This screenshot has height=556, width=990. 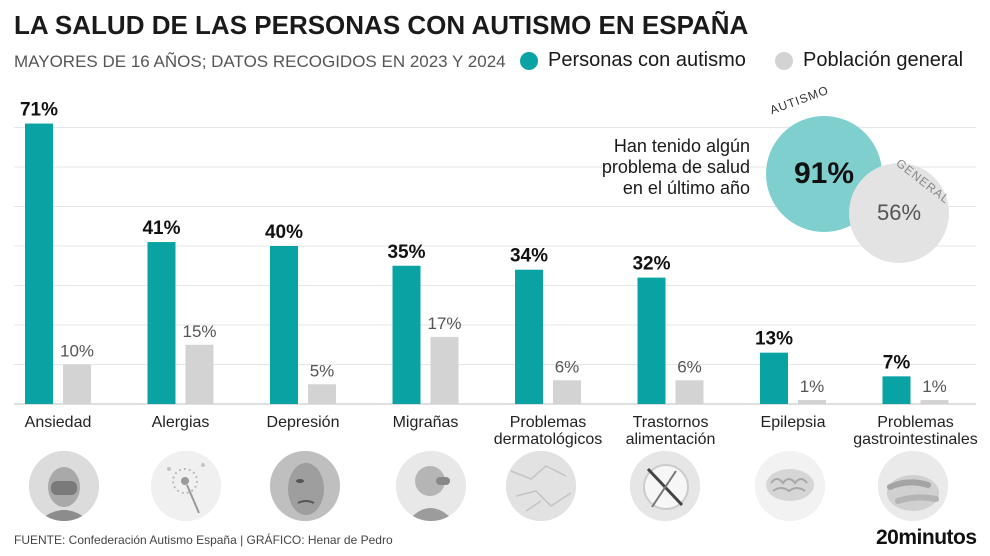 What do you see at coordinates (671, 439) in the screenshot?
I see `category-label: alimentación` at bounding box center [671, 439].